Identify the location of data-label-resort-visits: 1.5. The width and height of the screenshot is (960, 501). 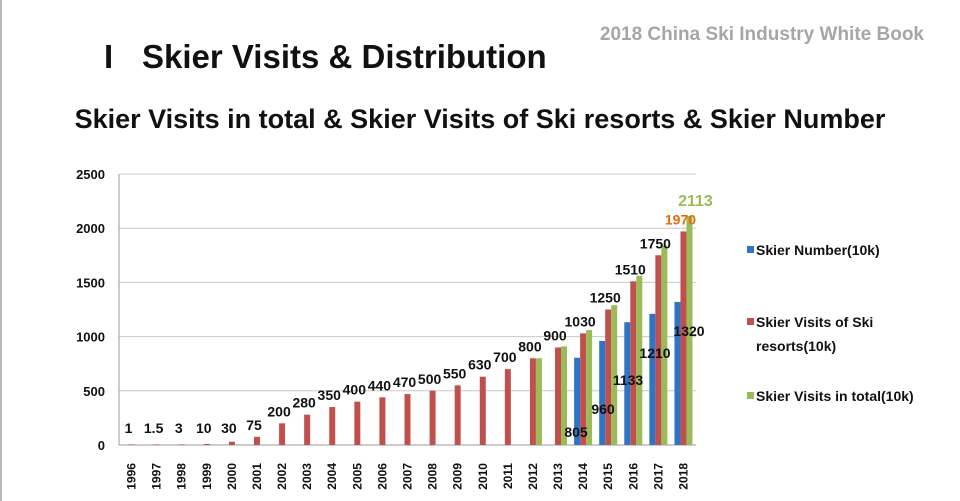
(154, 428).